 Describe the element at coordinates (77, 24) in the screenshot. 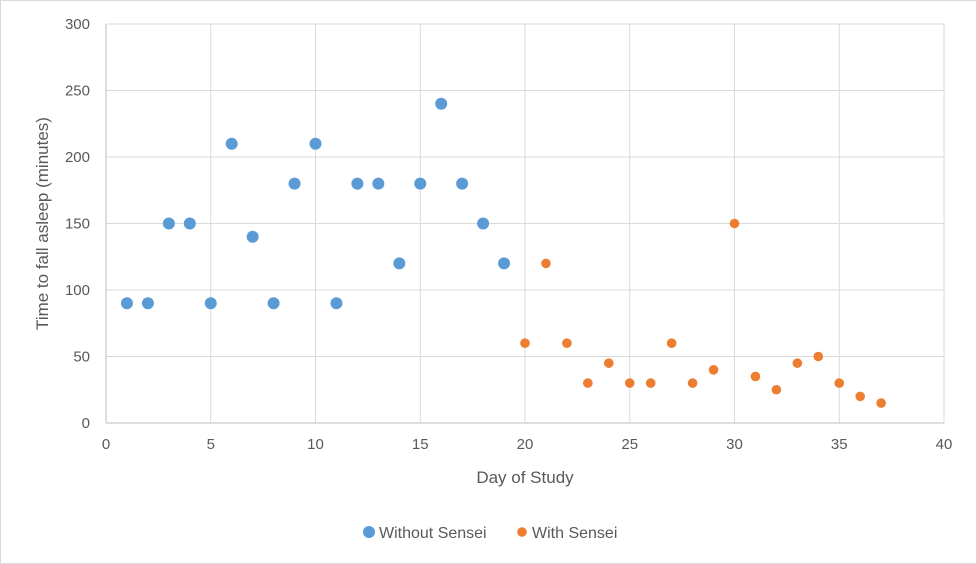

I see `y-tick-label: 300` at that location.